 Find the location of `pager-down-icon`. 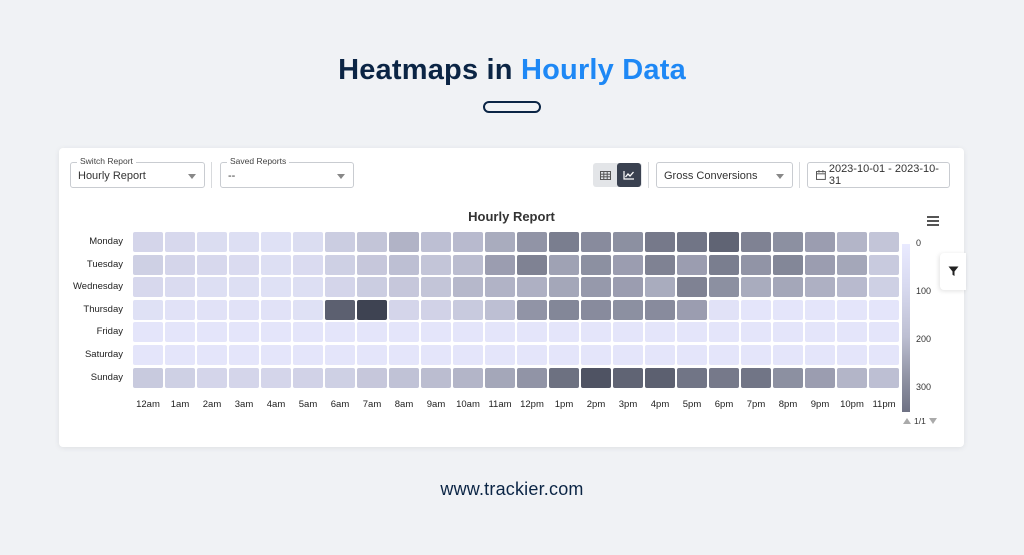

pager-down-icon is located at coordinates (932, 421).